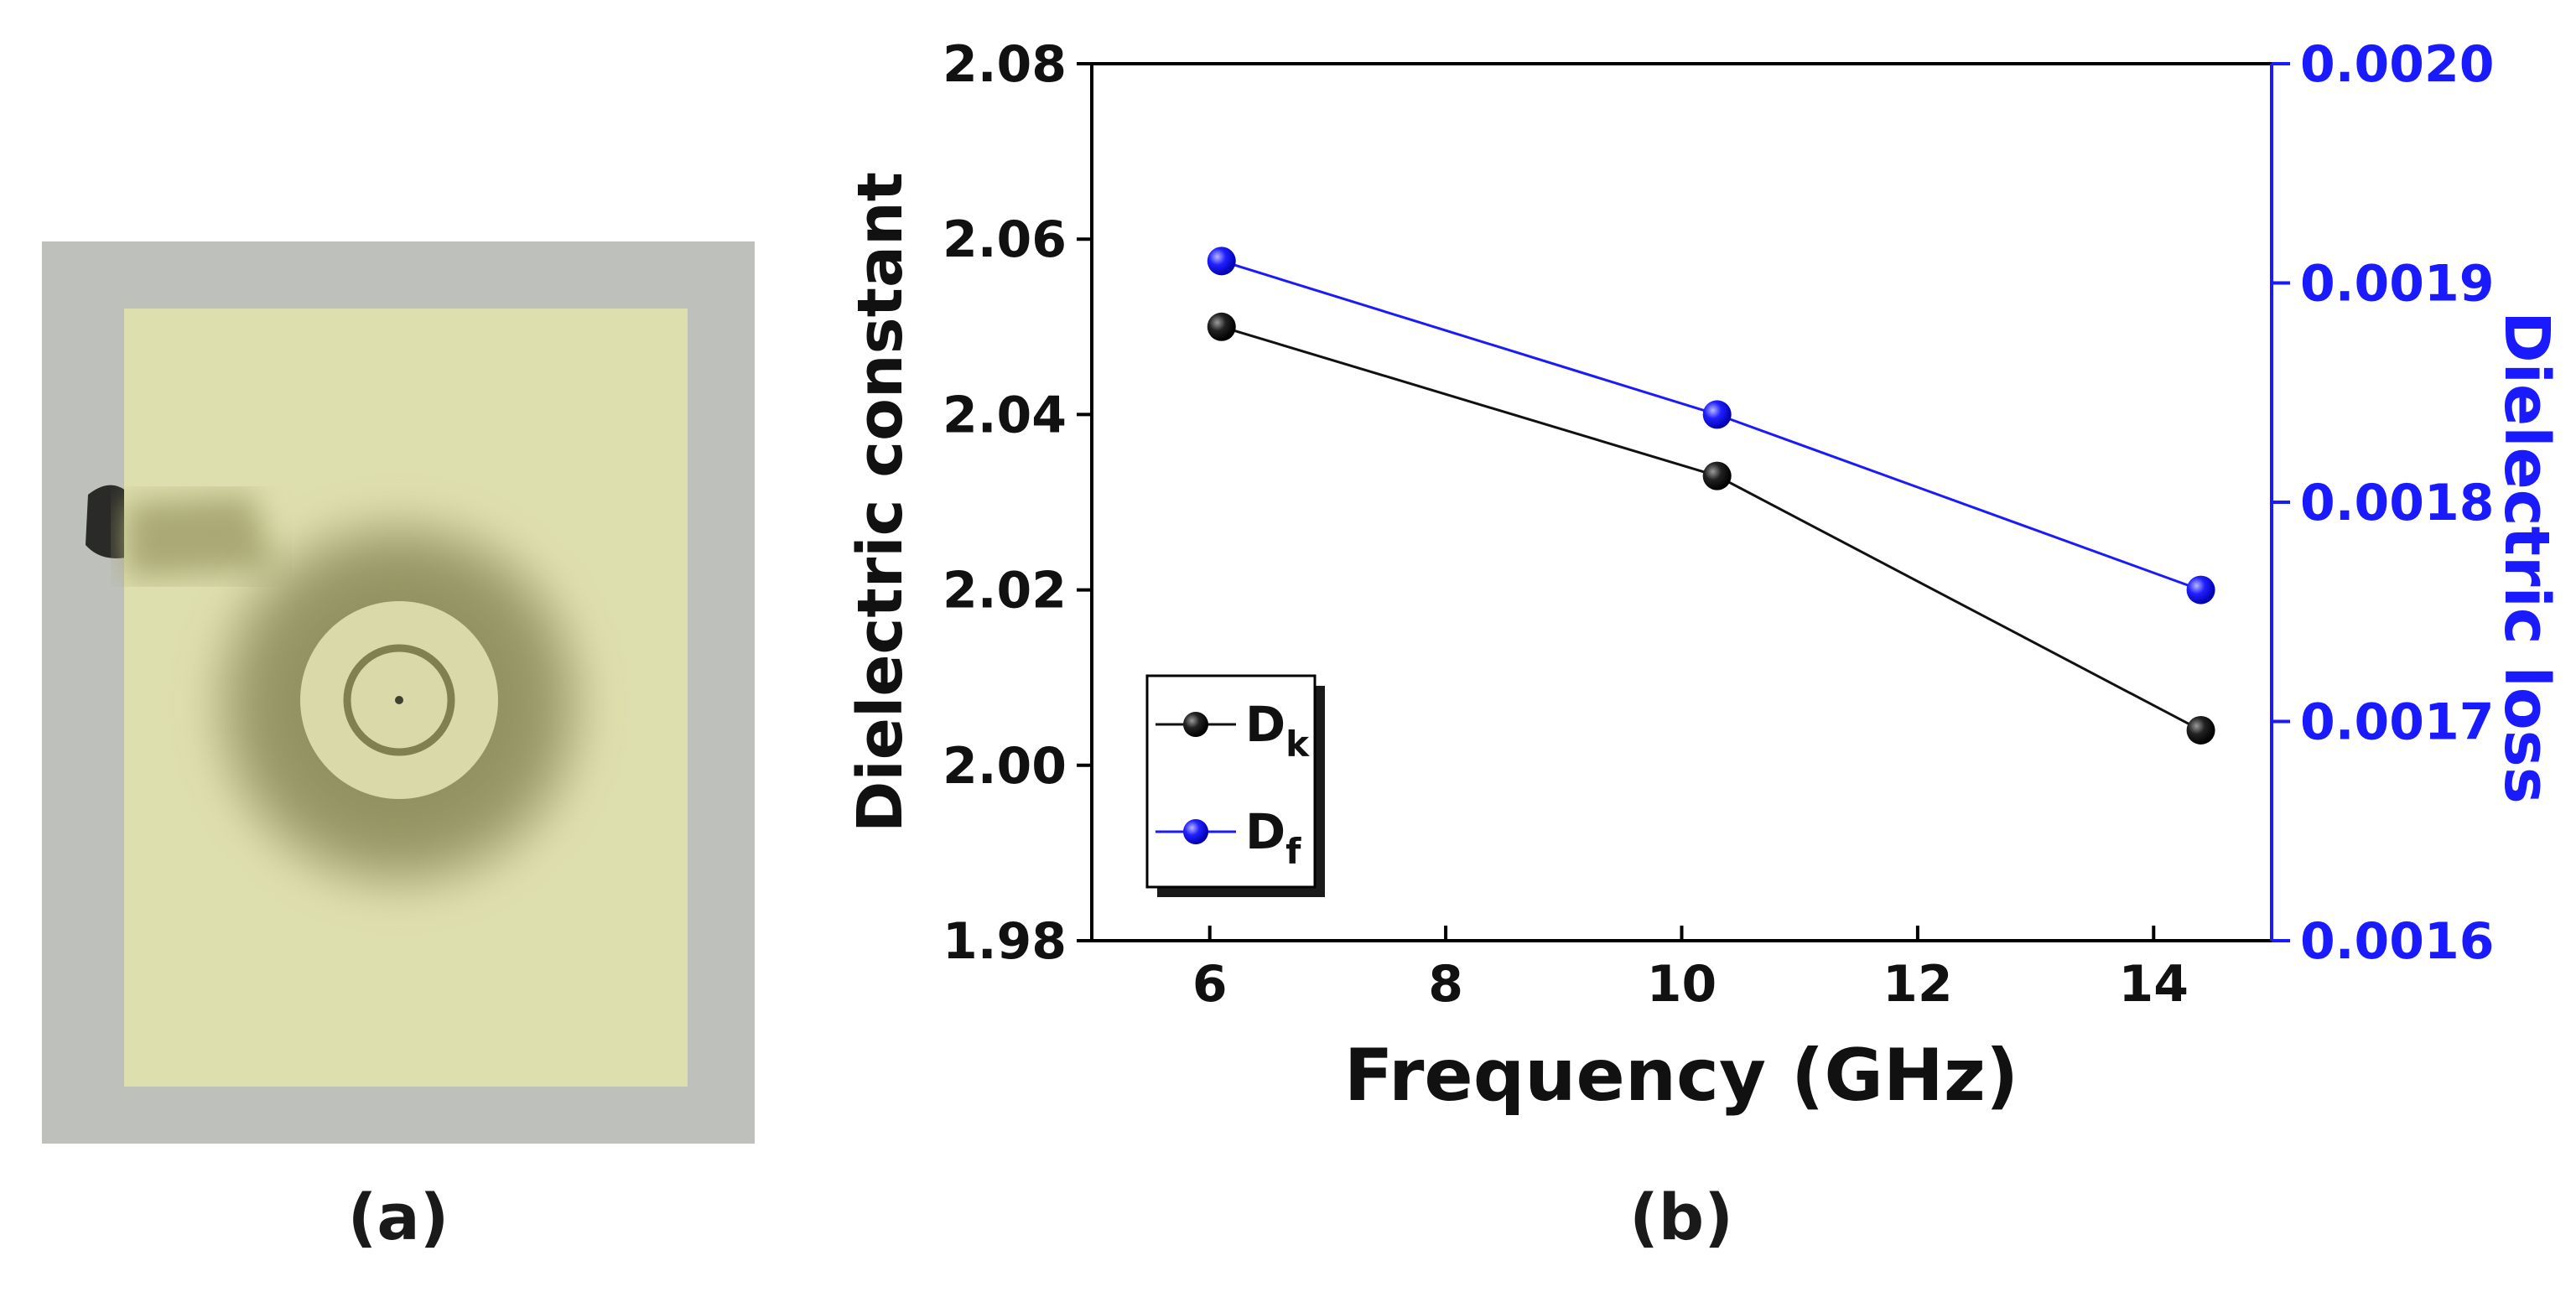 Image resolution: width=2576 pixels, height=1292 pixels. I want to click on y2-tick-label: 0.0017, so click(2397, 722).